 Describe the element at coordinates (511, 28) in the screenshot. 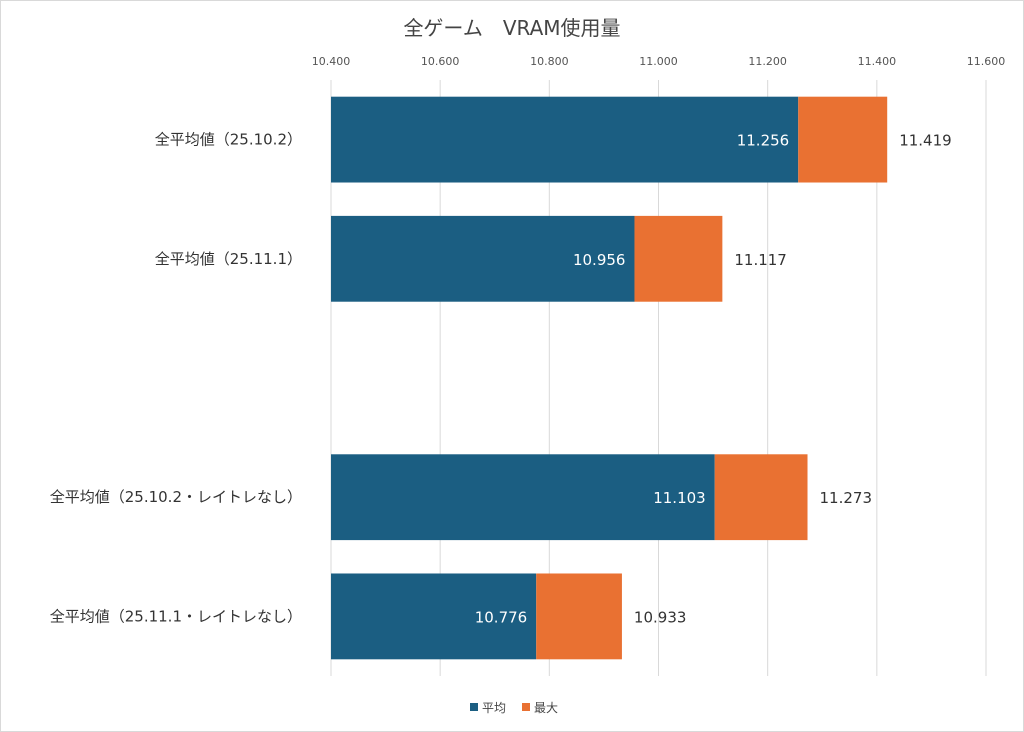

I see `chart-title: 全ゲーム VRAM使用量` at that location.